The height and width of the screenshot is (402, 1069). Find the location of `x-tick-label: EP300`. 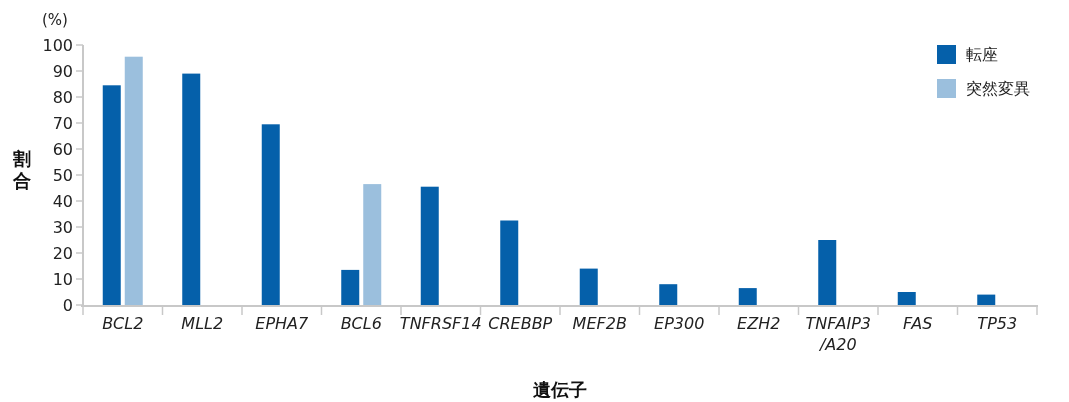

x-tick-label: EP300 is located at coordinates (679, 323).